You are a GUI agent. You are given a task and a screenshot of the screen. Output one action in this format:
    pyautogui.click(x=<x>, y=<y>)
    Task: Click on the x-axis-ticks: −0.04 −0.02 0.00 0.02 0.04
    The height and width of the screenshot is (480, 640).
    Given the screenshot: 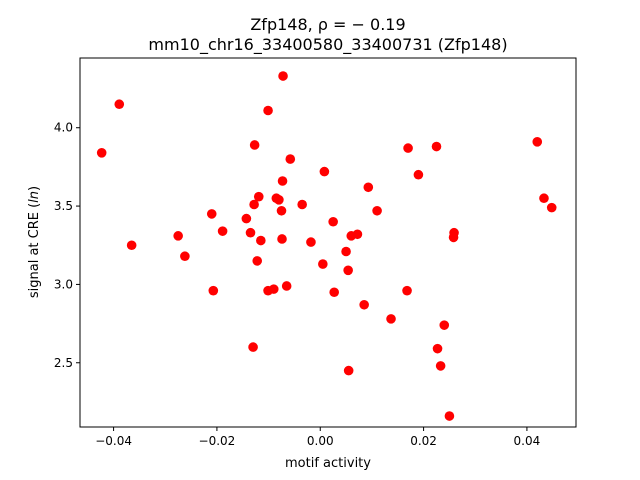 What is the action you would take?
    pyautogui.click(x=317, y=437)
    